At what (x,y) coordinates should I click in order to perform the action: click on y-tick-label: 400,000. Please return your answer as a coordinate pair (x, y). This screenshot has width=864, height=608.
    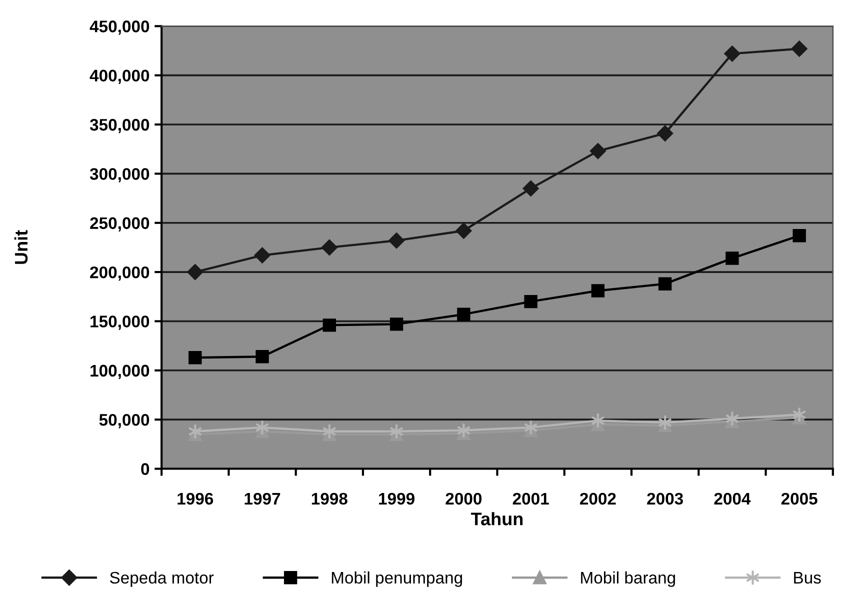
    Looking at the image, I should click on (120, 77).